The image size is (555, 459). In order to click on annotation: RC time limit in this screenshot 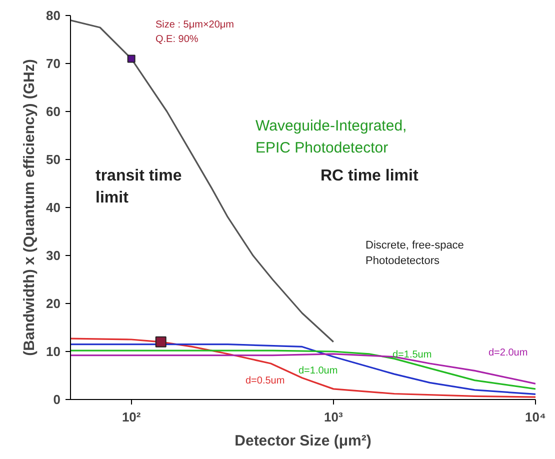, I will do `click(369, 176)`.